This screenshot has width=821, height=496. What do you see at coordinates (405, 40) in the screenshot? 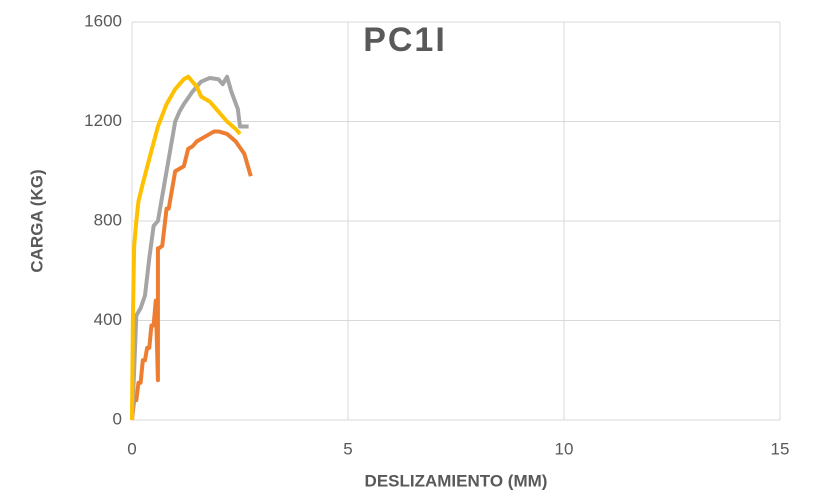
I see `chart-title: PC1I` at bounding box center [405, 40].